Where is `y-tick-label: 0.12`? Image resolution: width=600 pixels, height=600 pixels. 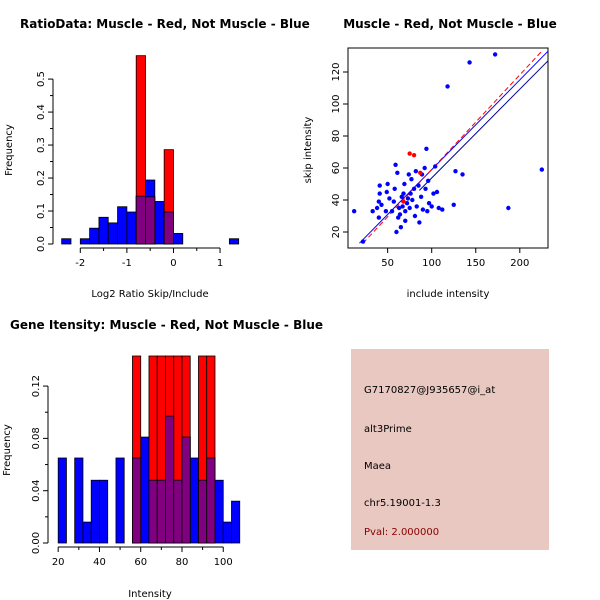 y-tick-label: 0.12 is located at coordinates (36, 386).